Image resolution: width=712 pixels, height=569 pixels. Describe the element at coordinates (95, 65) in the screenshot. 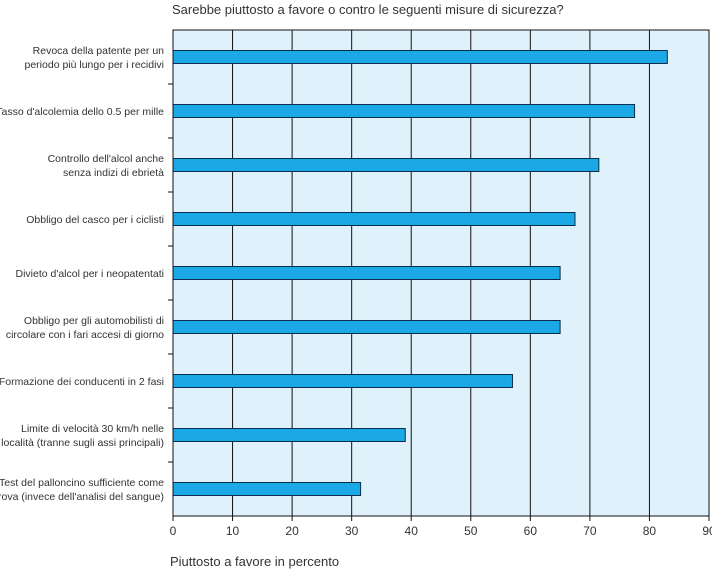

I see `category-label: periodo più lungo per i recidivi` at that location.